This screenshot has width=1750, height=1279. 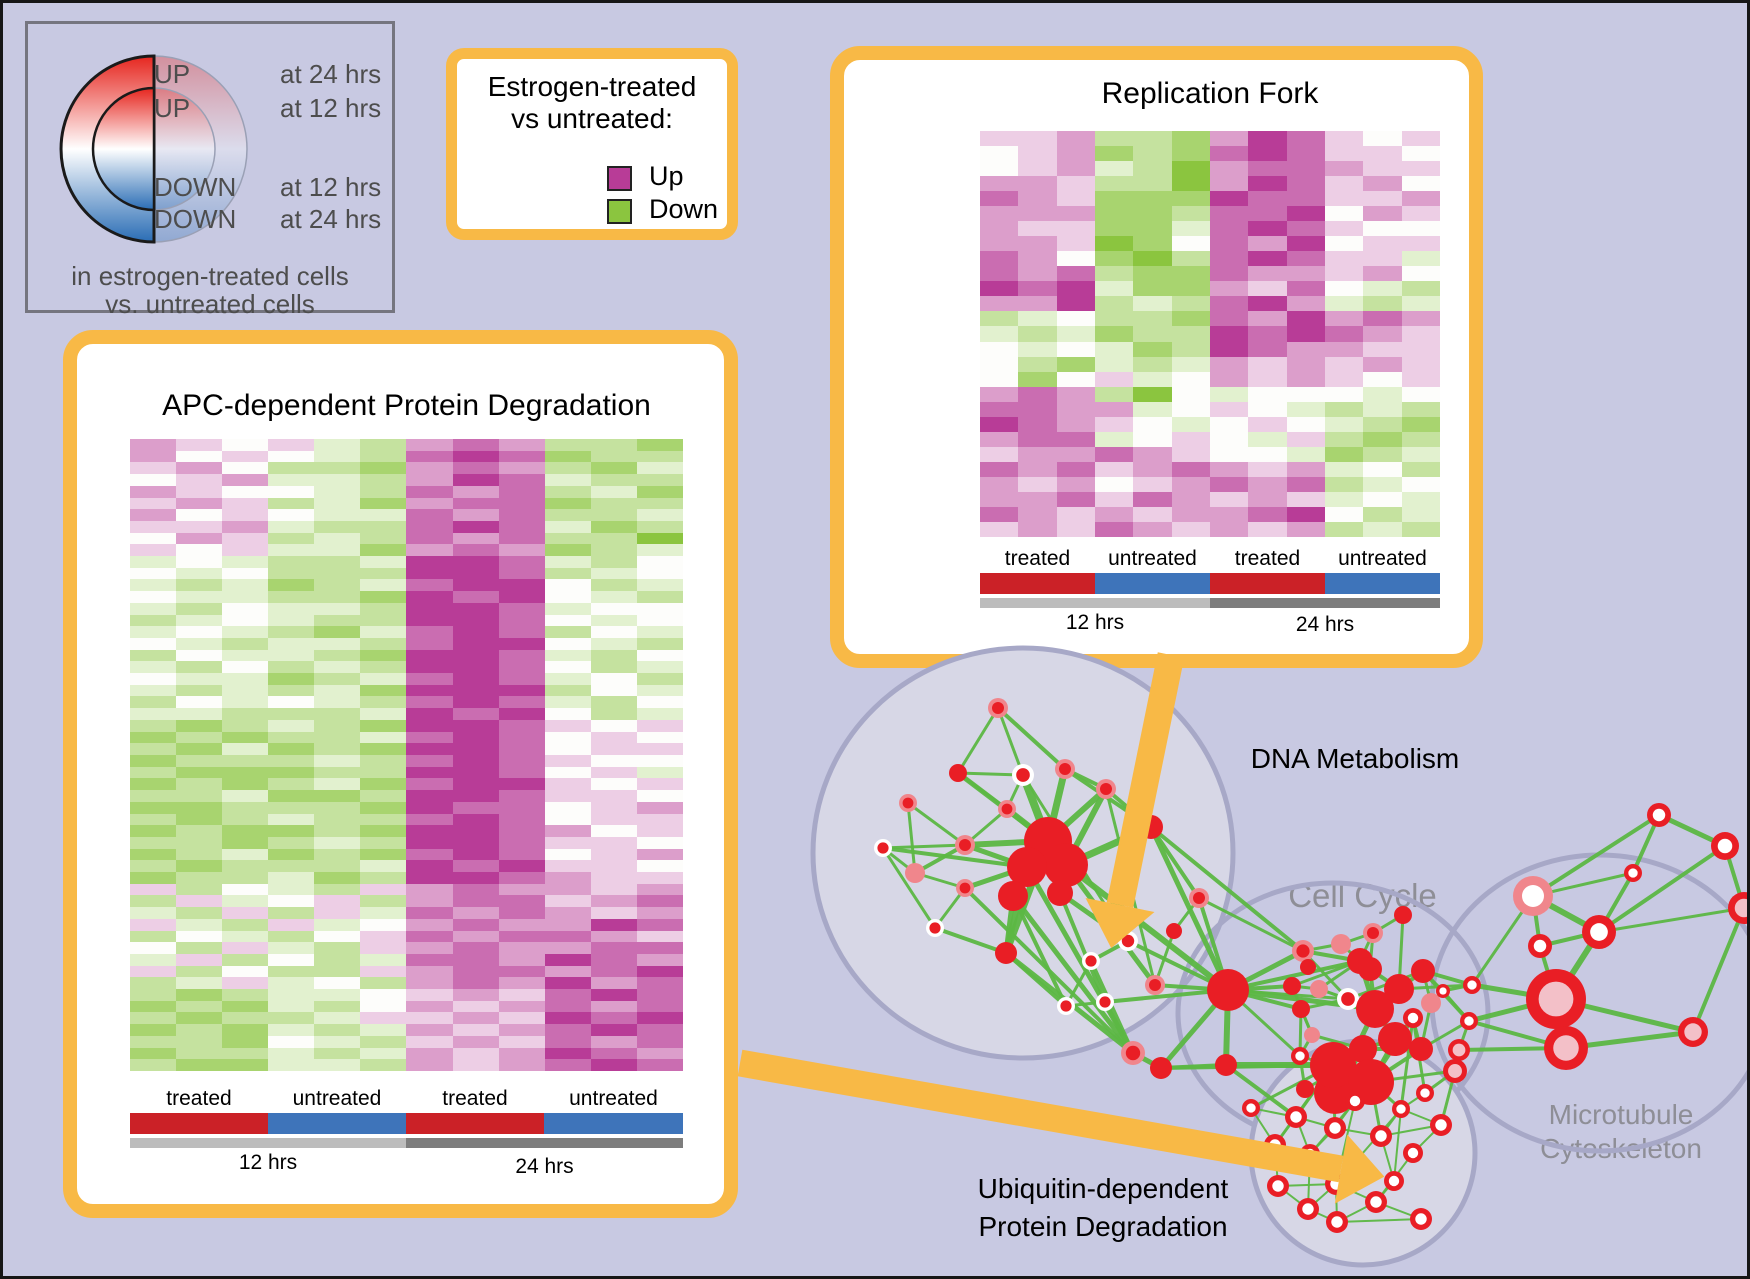 I want to click on cluster-cell-cycle, so click(x=1333, y=1013).